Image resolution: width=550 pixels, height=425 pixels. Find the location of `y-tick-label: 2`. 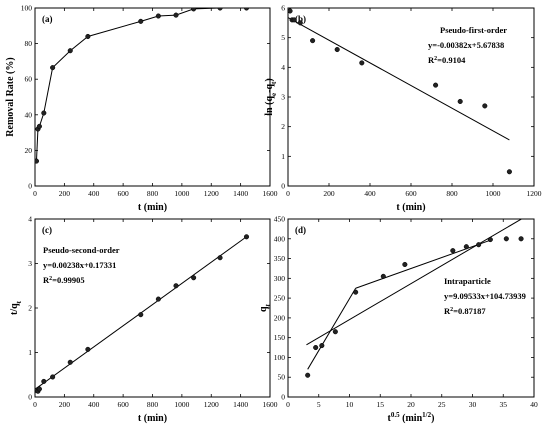

y-tick-label: 2 is located at coordinates (283, 126).